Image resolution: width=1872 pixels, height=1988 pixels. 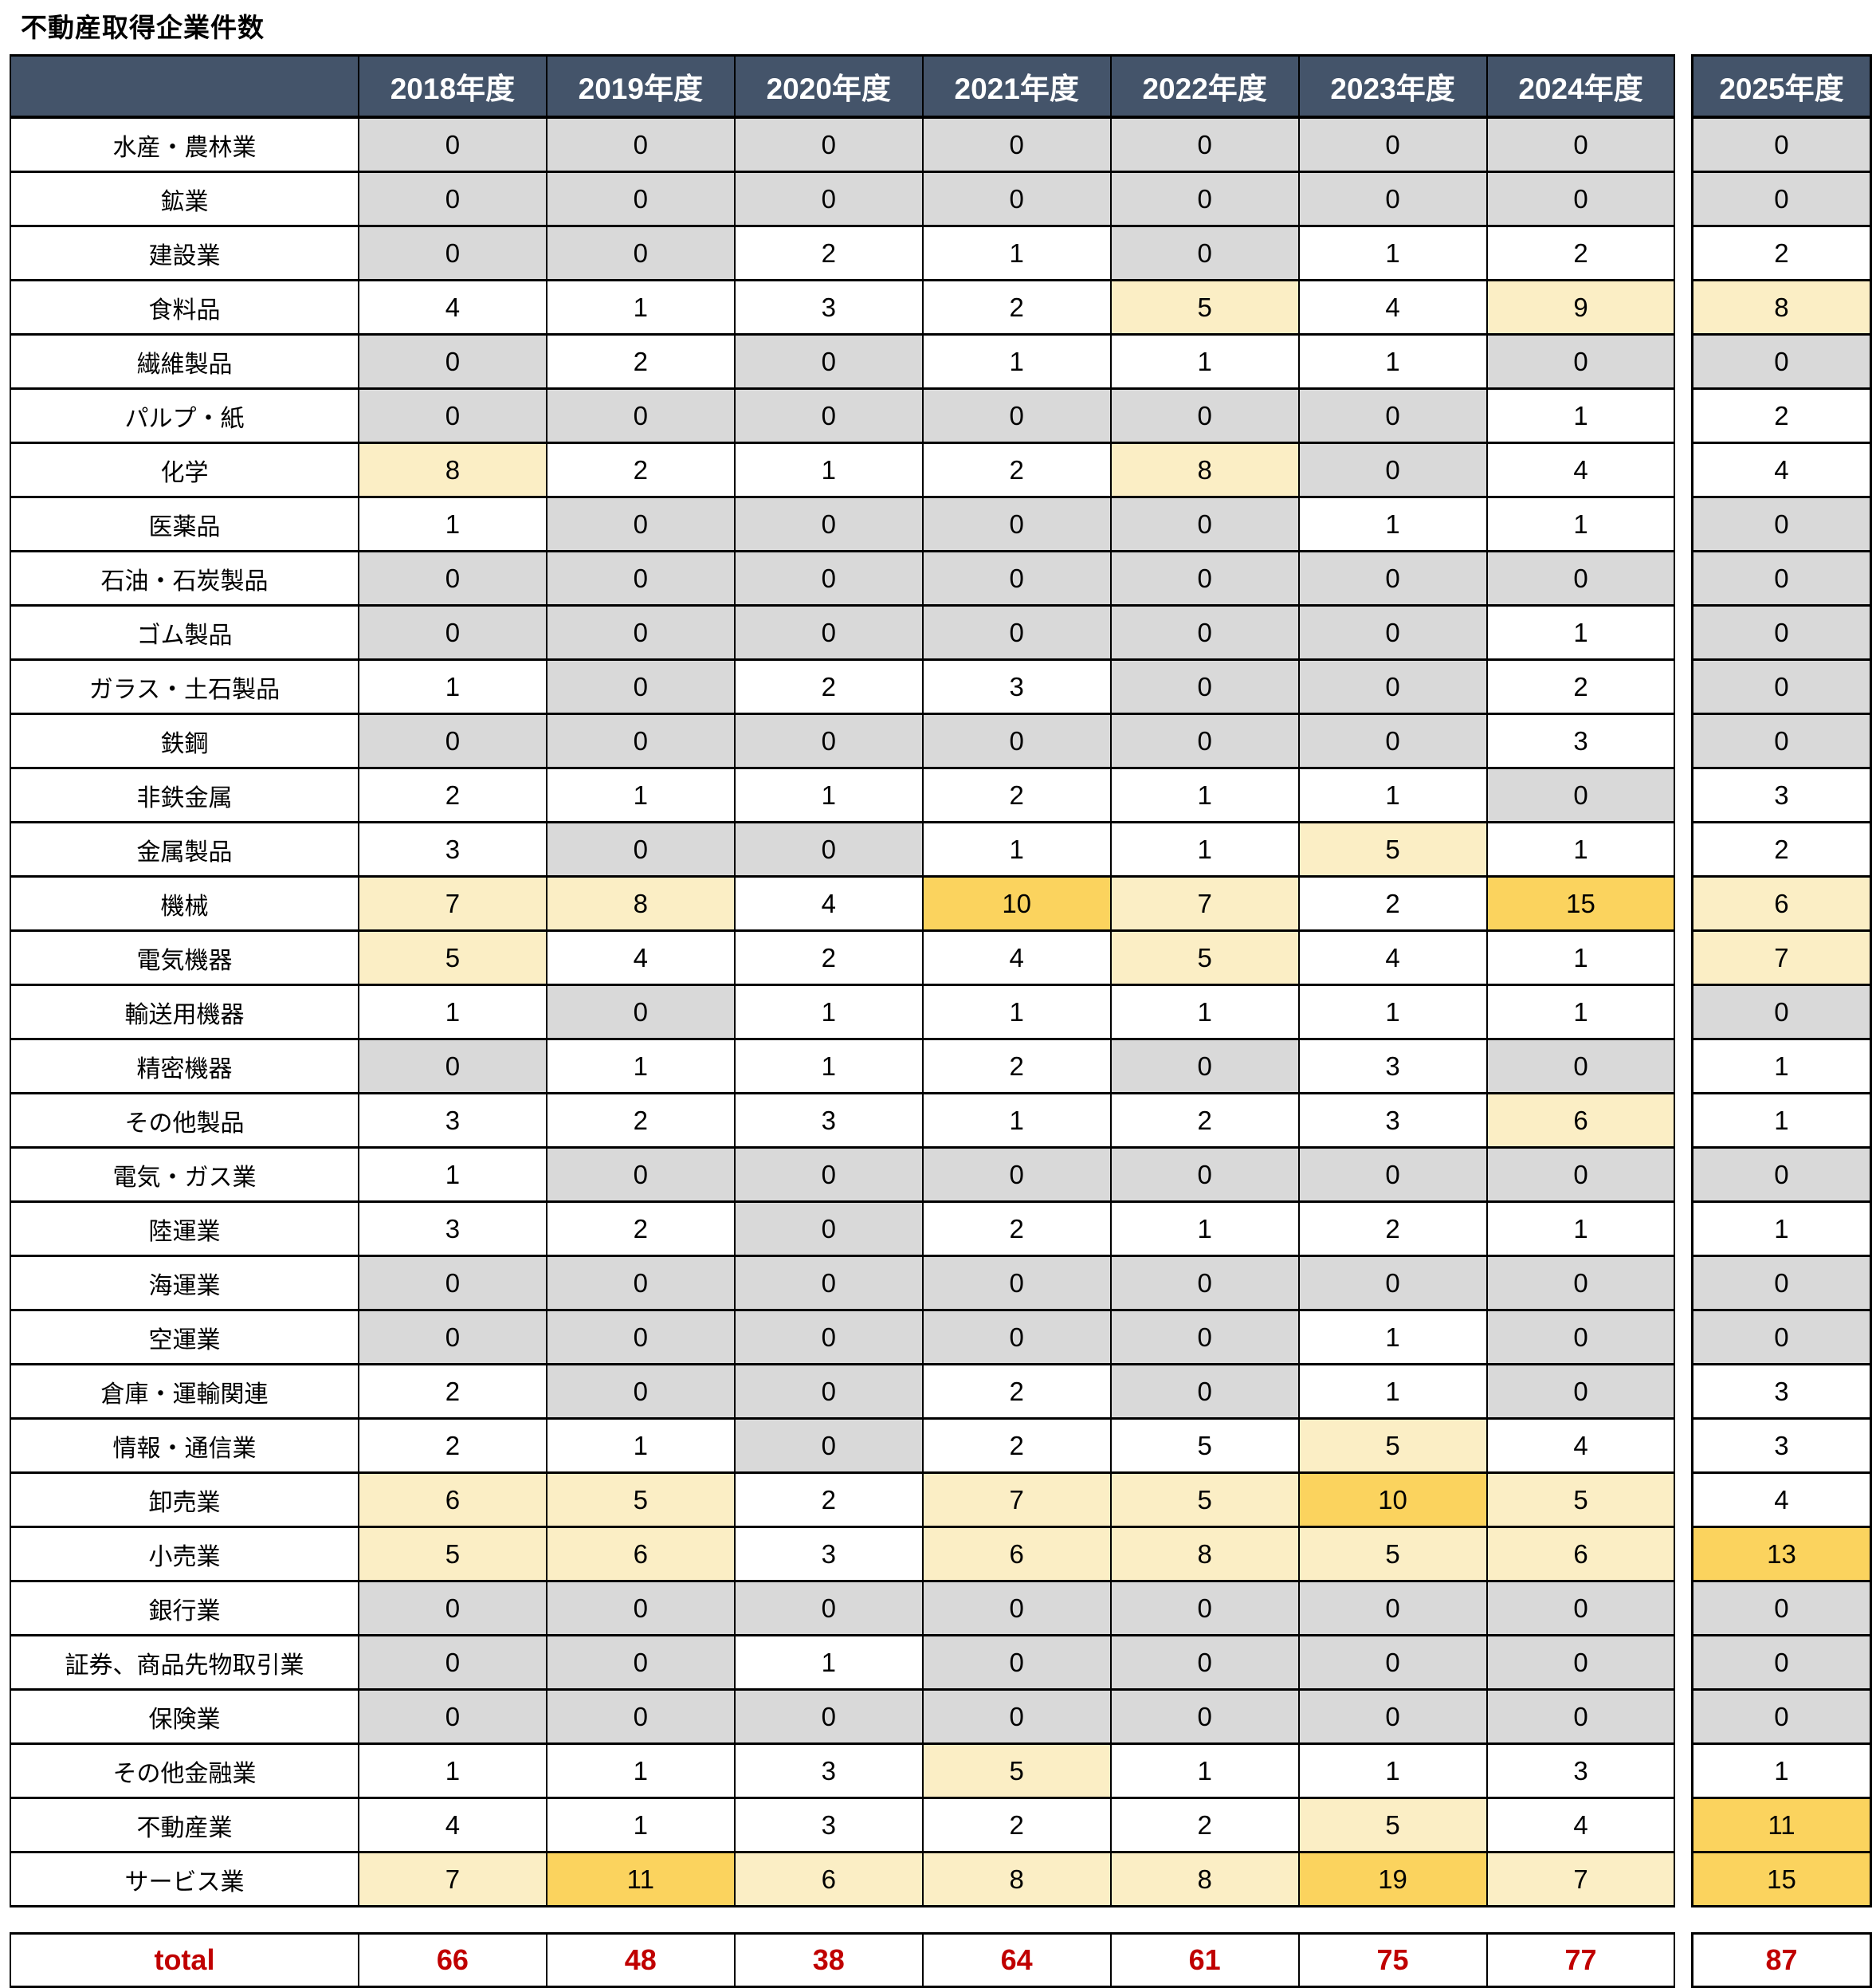 What do you see at coordinates (452, 1825) in the screenshot?
I see `cell-不動産業-2018年度: 4` at bounding box center [452, 1825].